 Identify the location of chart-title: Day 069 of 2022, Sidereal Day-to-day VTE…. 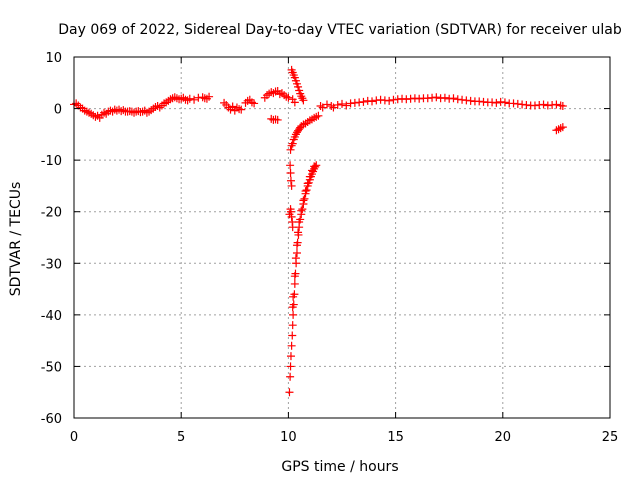
(340, 30).